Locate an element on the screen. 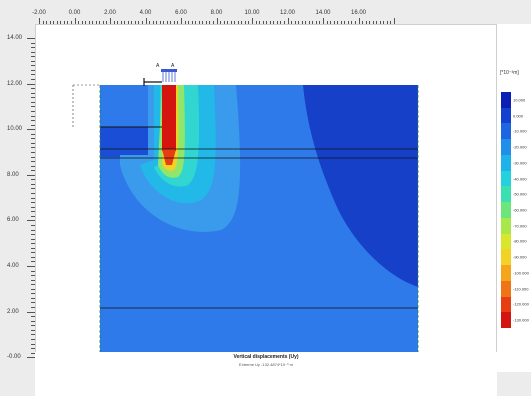 This screenshot has width=531, height=396. excavation-outline is located at coordinates (86, 105).